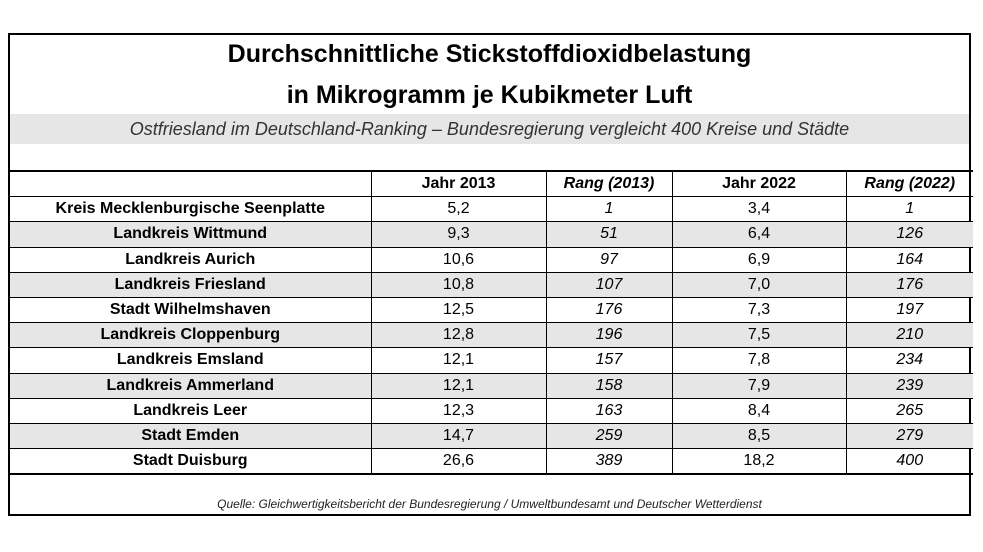  I want to click on rang-2013-cell: 389, so click(609, 462).